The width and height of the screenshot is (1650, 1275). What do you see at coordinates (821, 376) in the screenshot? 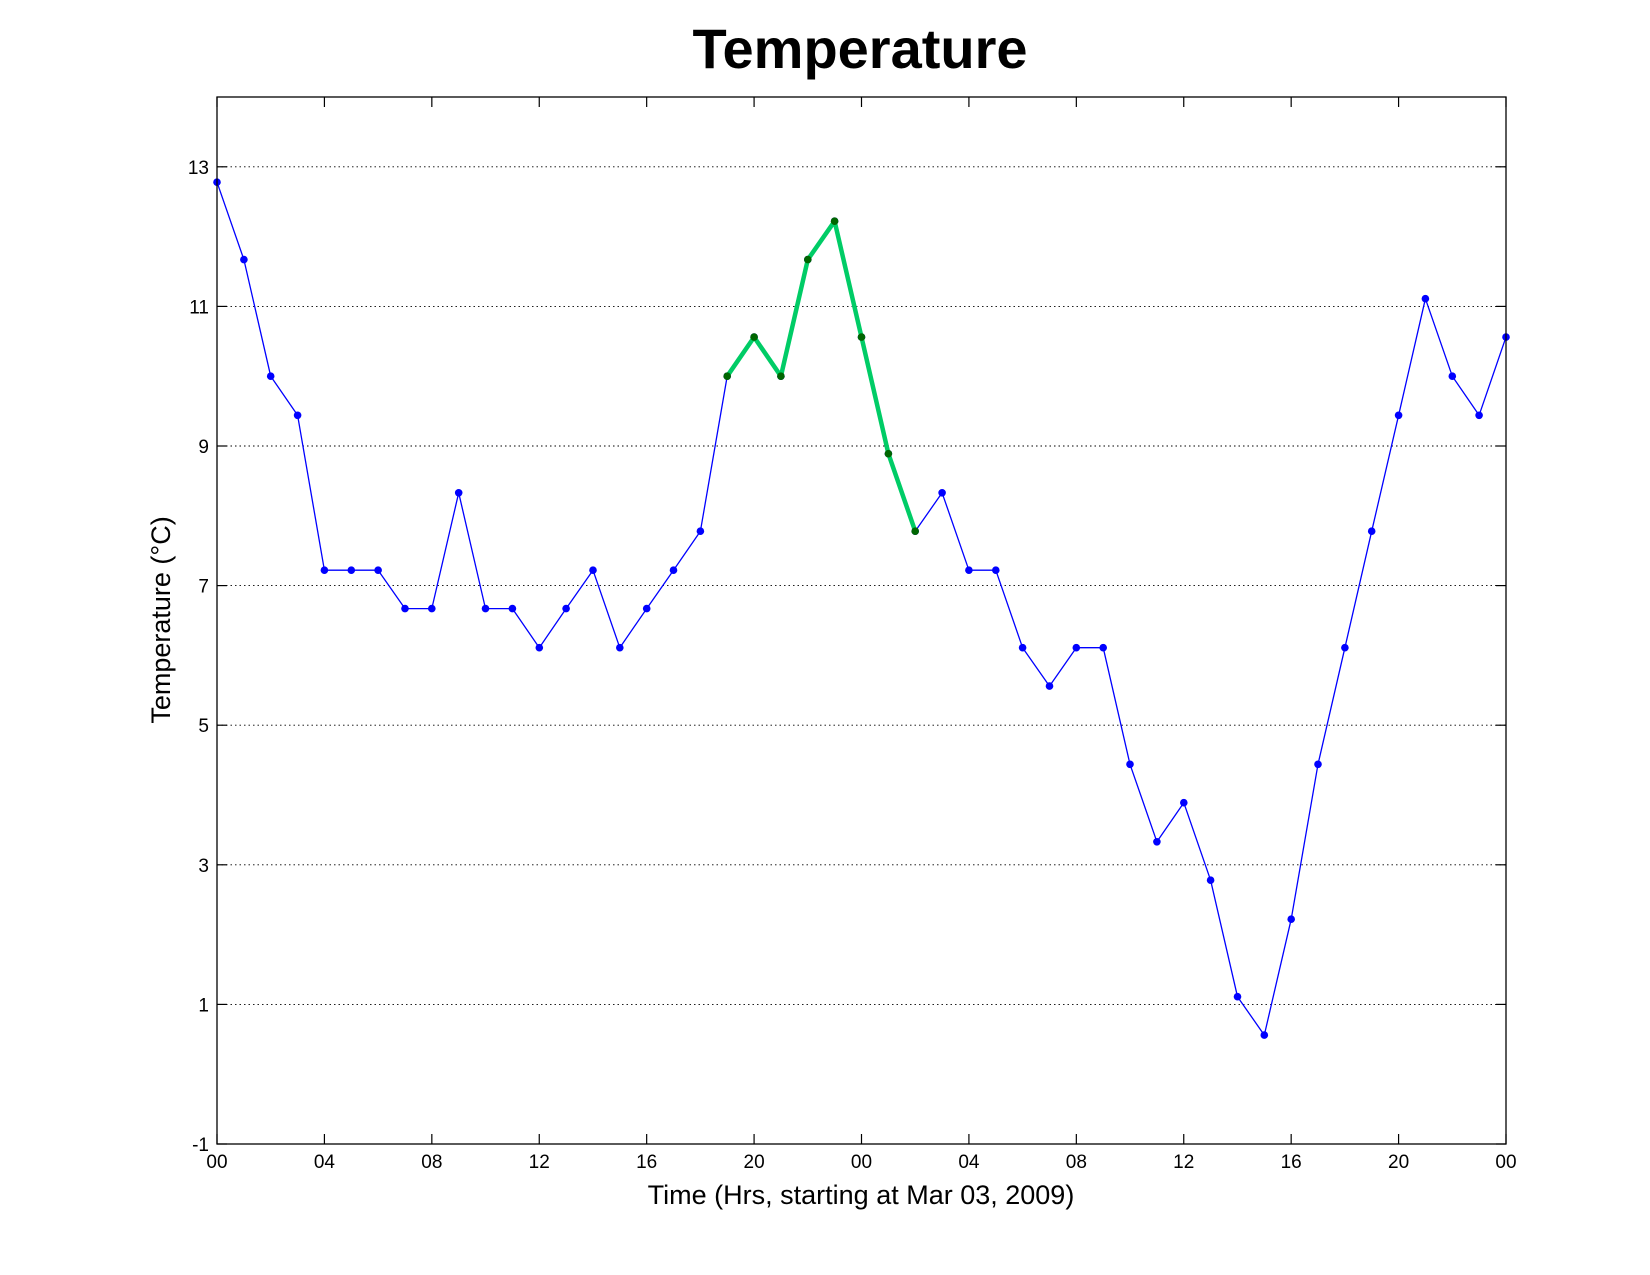
I see `series-1-line` at bounding box center [821, 376].